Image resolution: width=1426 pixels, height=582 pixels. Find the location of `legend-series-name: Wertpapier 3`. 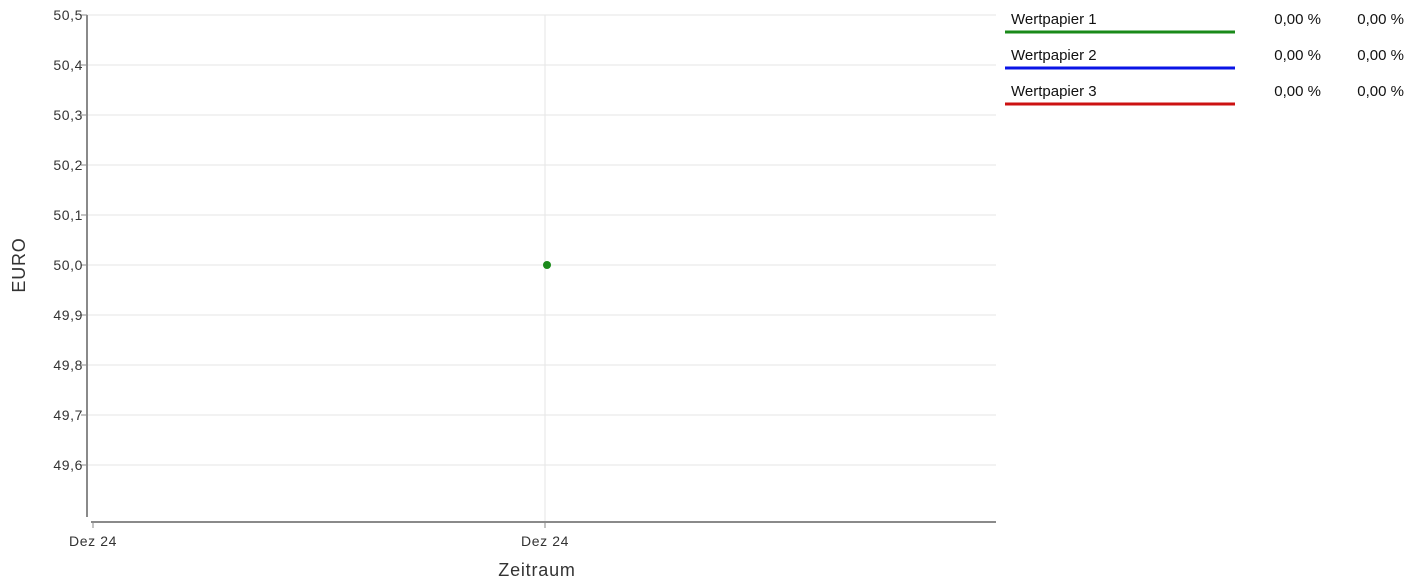

legend-series-name: Wertpapier 3 is located at coordinates (1054, 91).